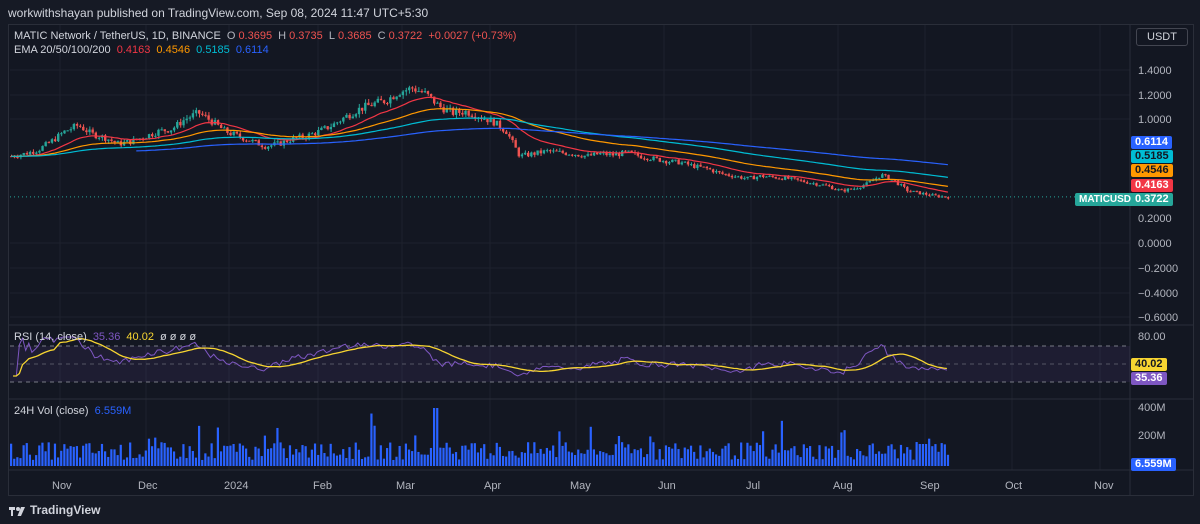 This screenshot has width=1200, height=524. I want to click on volume-value: 6.559M, so click(113, 411).